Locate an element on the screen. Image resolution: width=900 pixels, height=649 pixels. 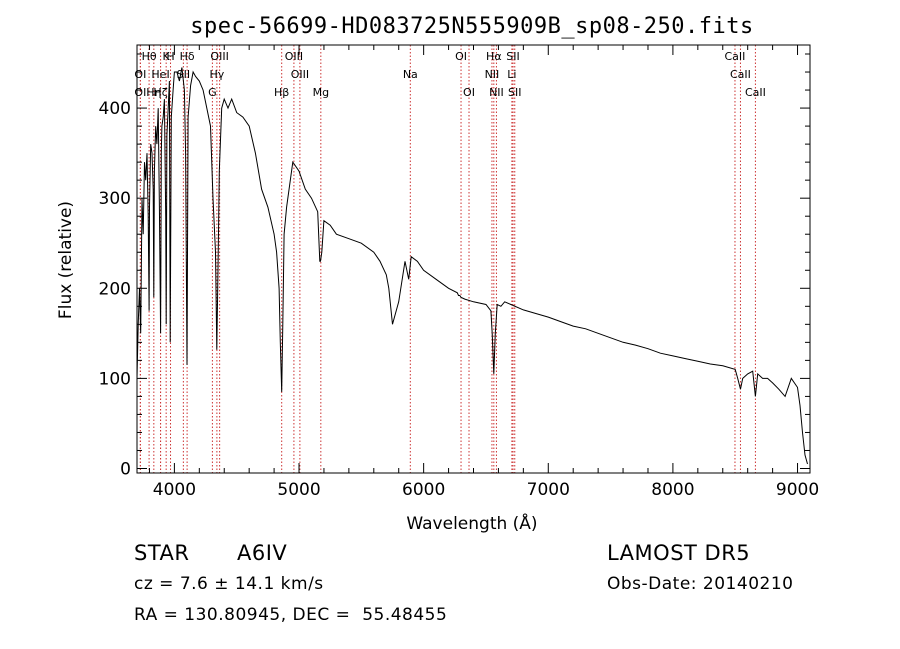
line-label: Hβ is located at coordinates (281, 92).